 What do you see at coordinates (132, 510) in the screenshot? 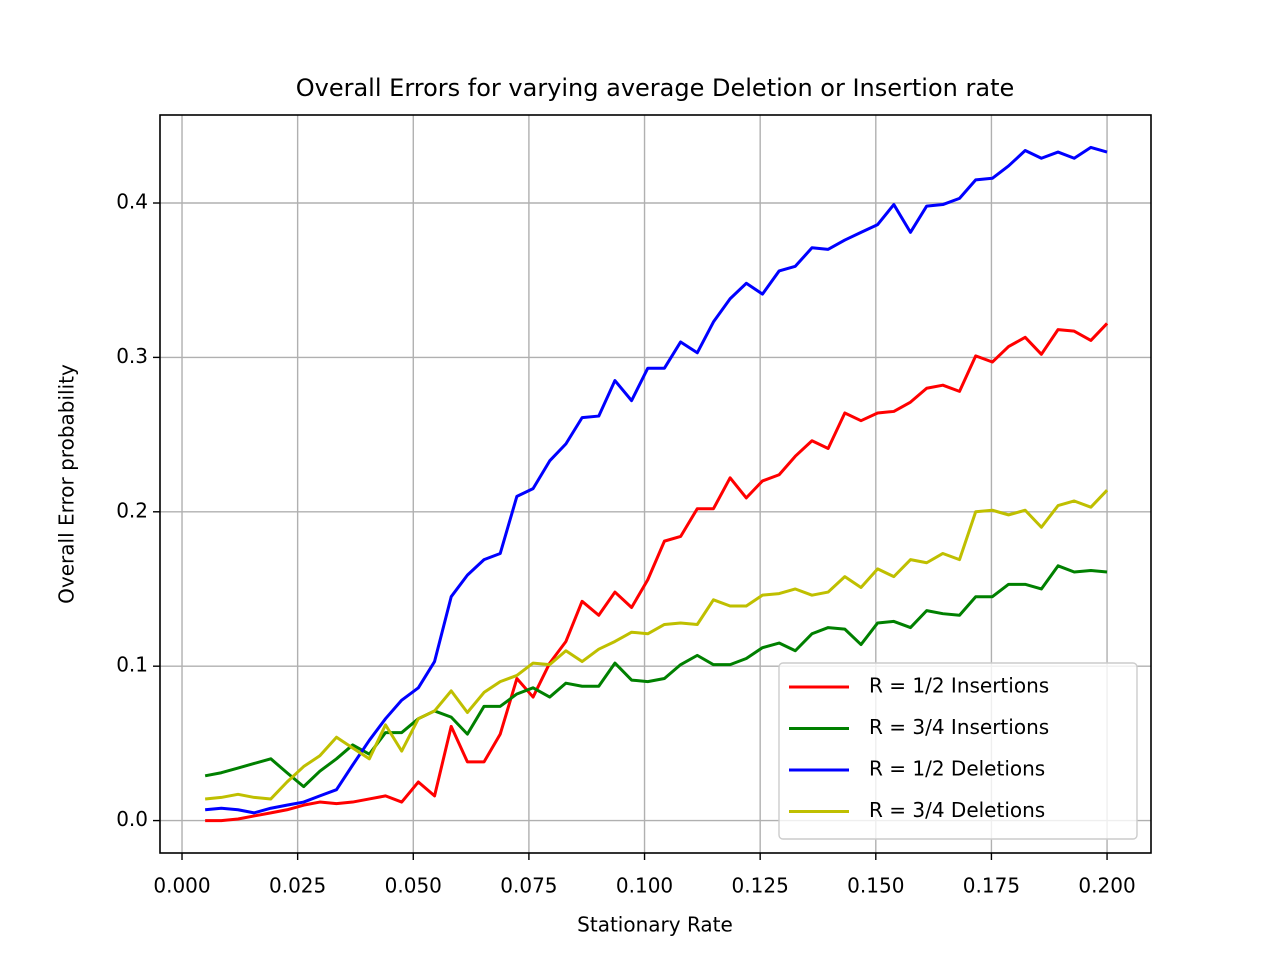
I see `y-tick-label: 0.2` at bounding box center [132, 510].